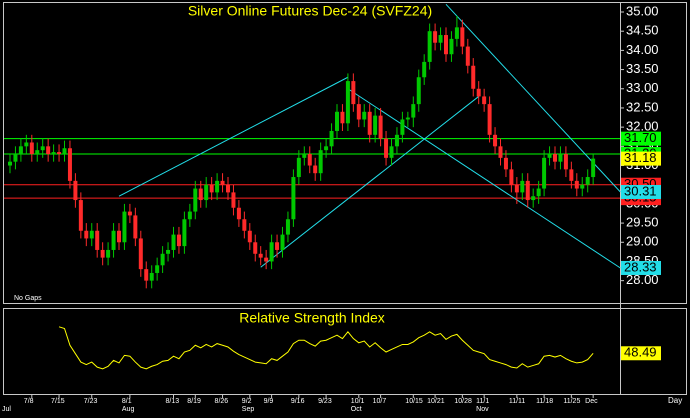 The height and width of the screenshot is (418, 690). Describe the element at coordinates (173, 401) in the screenshot. I see `x-tick-label: 8/13` at that location.